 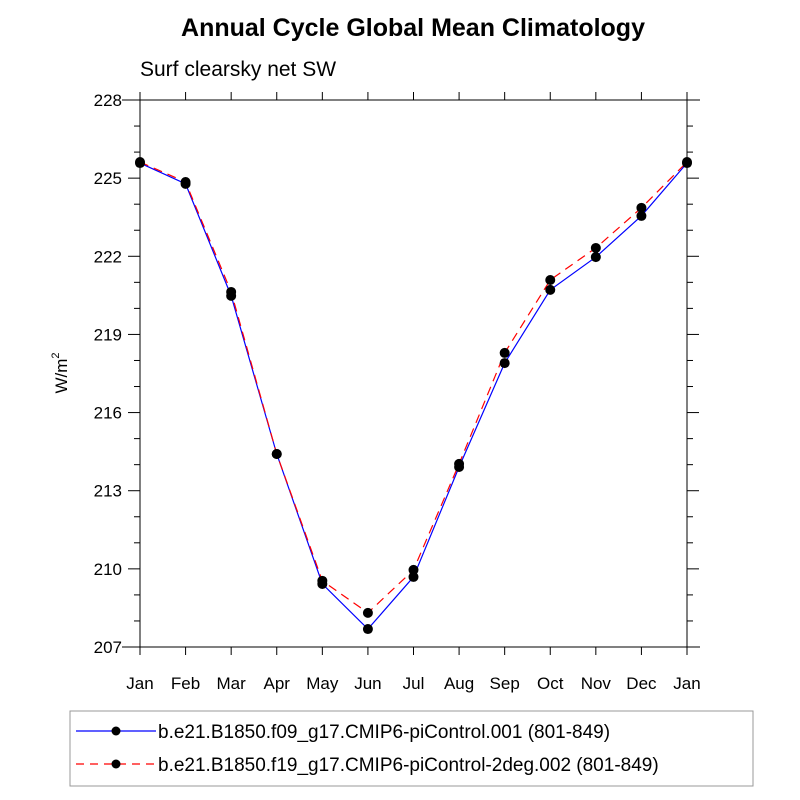 What do you see at coordinates (550, 683) in the screenshot?
I see `x-tick-label: Oct` at bounding box center [550, 683].